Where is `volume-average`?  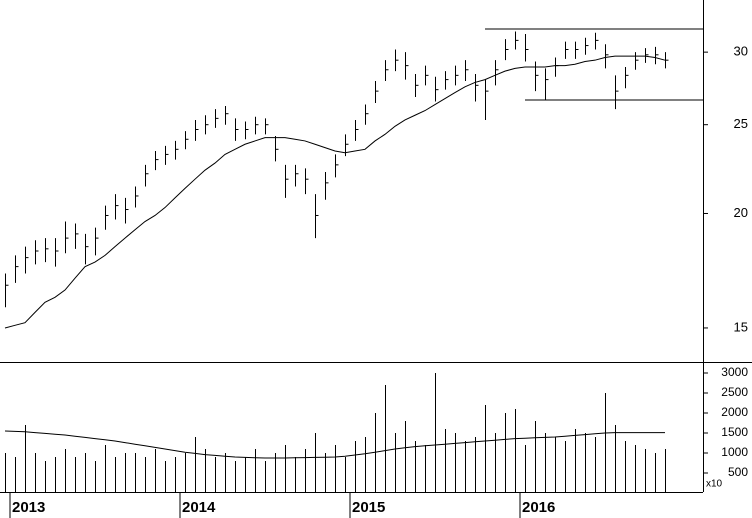
volume-average is located at coordinates (334, 444).